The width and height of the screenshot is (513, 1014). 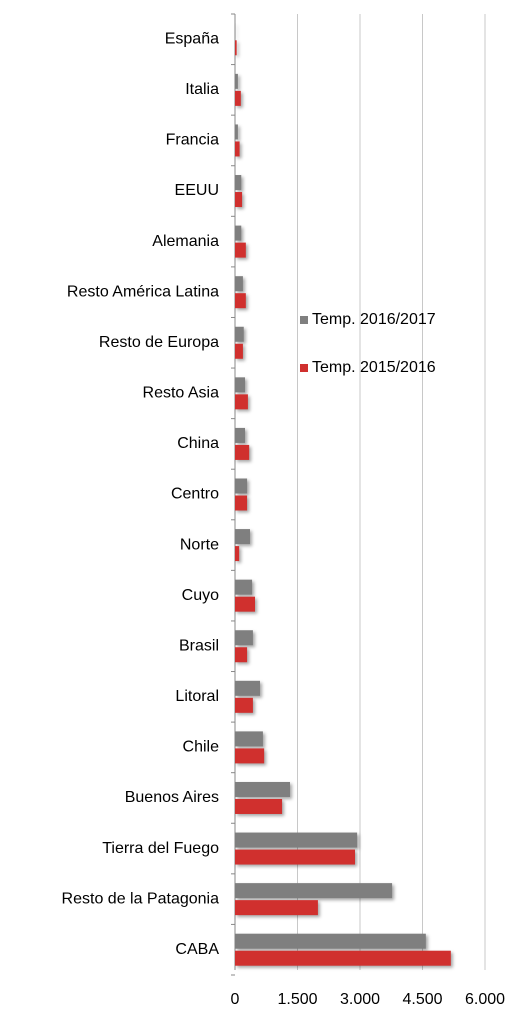 What do you see at coordinates (159, 342) in the screenshot?
I see `y-tick-label: Resto de Europa` at bounding box center [159, 342].